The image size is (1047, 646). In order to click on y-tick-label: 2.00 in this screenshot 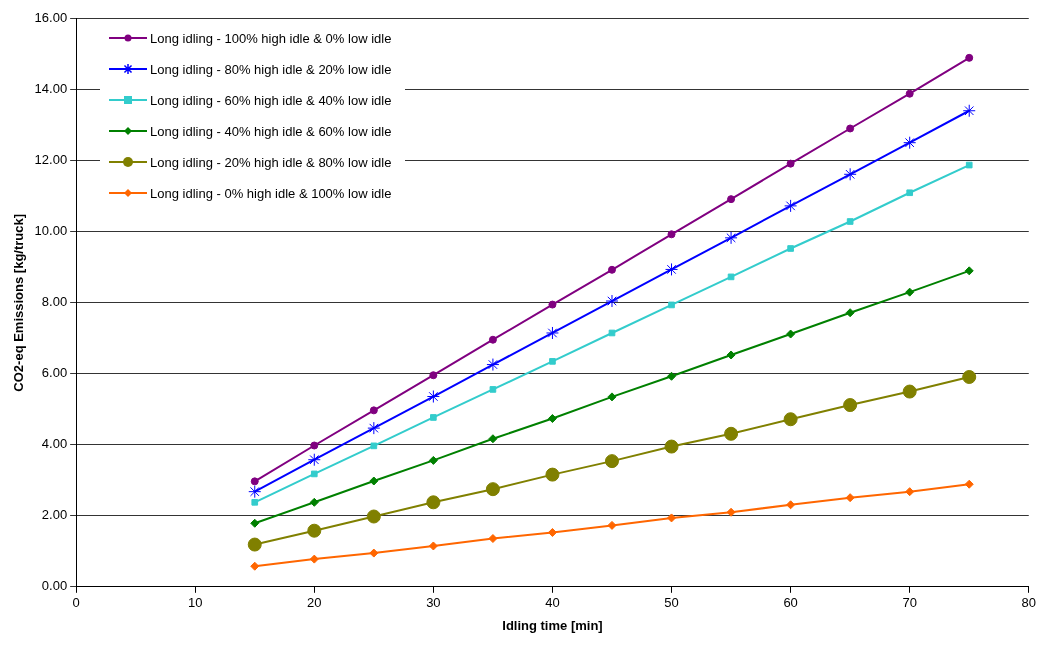, I will do `click(54, 515)`.